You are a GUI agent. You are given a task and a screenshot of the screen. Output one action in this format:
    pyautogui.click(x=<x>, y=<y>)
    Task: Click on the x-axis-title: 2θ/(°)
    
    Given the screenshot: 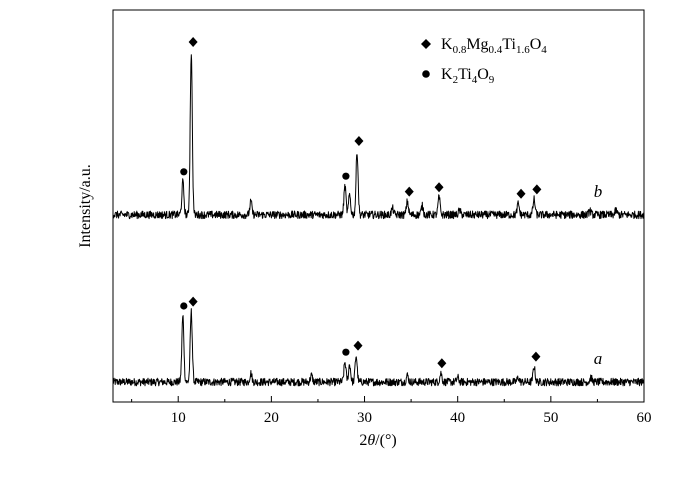 What is the action you would take?
    pyautogui.click(x=377, y=440)
    